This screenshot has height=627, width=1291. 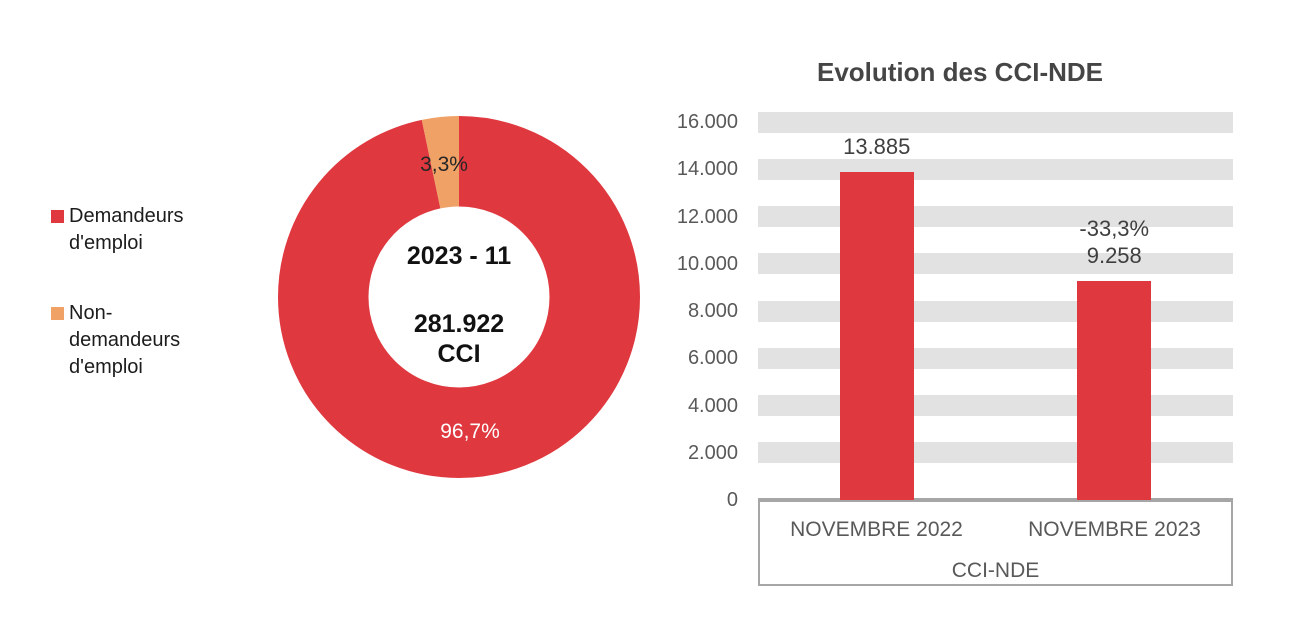 What do you see at coordinates (57, 313) in the screenshot?
I see `legend-swatch-orange` at bounding box center [57, 313].